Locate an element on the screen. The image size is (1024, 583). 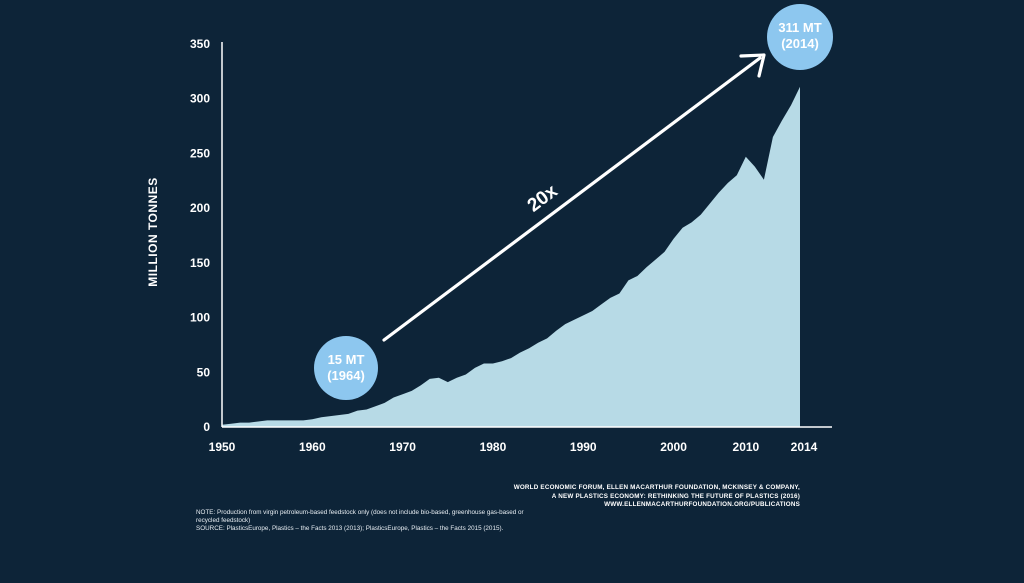
x-tick-label: 2000 is located at coordinates (673, 447).